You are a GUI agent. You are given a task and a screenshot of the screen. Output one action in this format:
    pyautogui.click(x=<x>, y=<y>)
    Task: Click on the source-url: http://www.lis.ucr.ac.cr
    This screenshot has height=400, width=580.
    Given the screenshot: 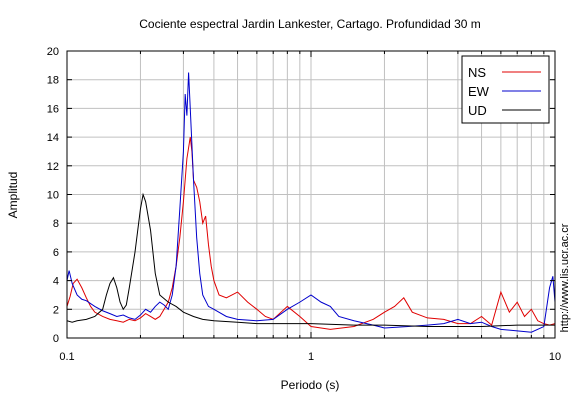 What is the action you would take?
    pyautogui.click(x=565, y=277)
    